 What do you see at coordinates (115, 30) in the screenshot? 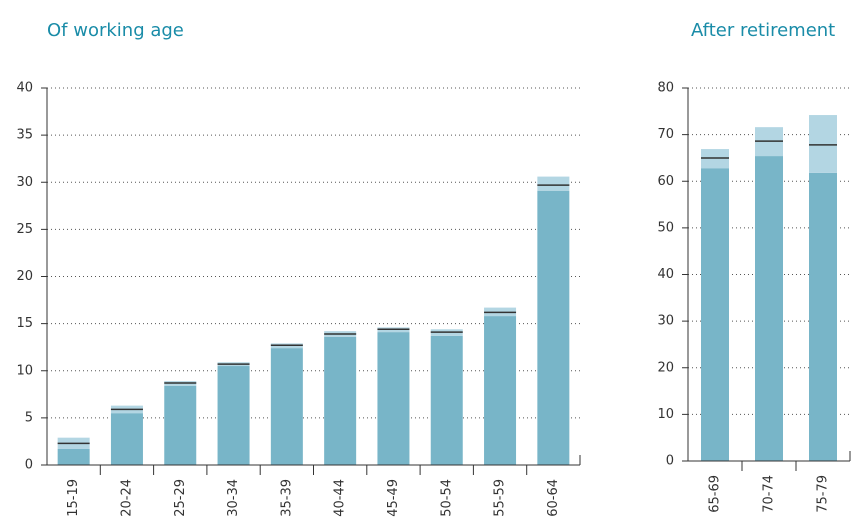
I see `chart-title: Of working age` at bounding box center [115, 30].